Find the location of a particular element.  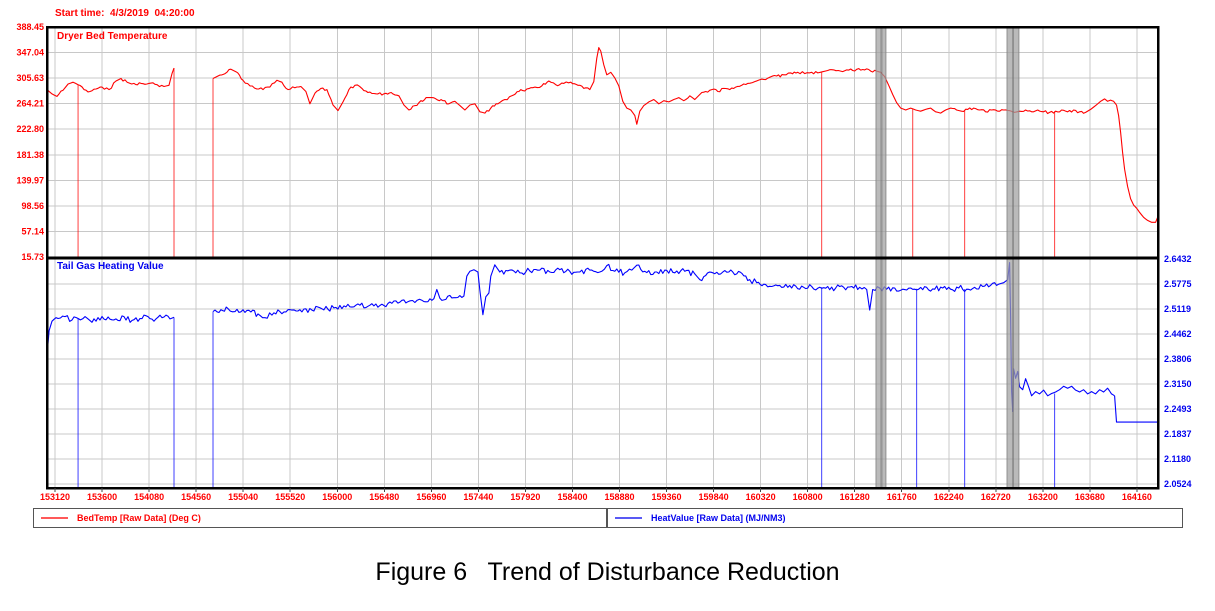

svg-text: 162720 is located at coordinates (996, 497).